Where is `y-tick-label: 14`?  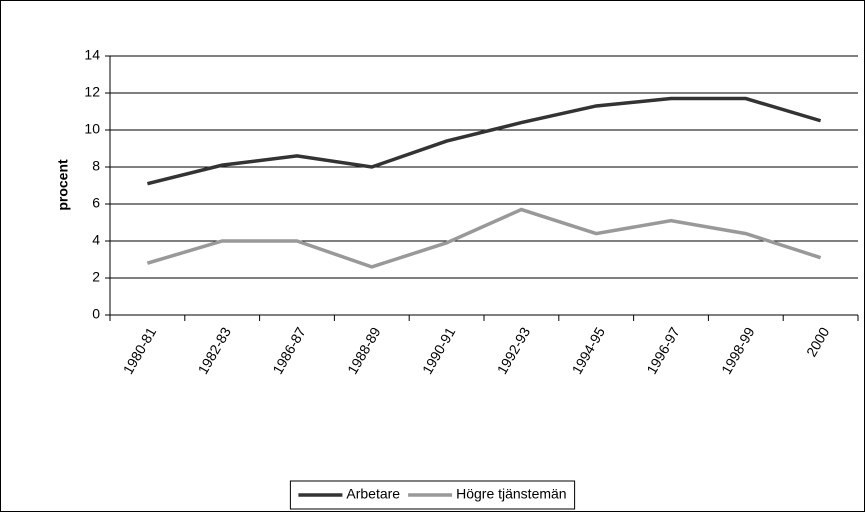 y-tick-label: 14 is located at coordinates (92, 55).